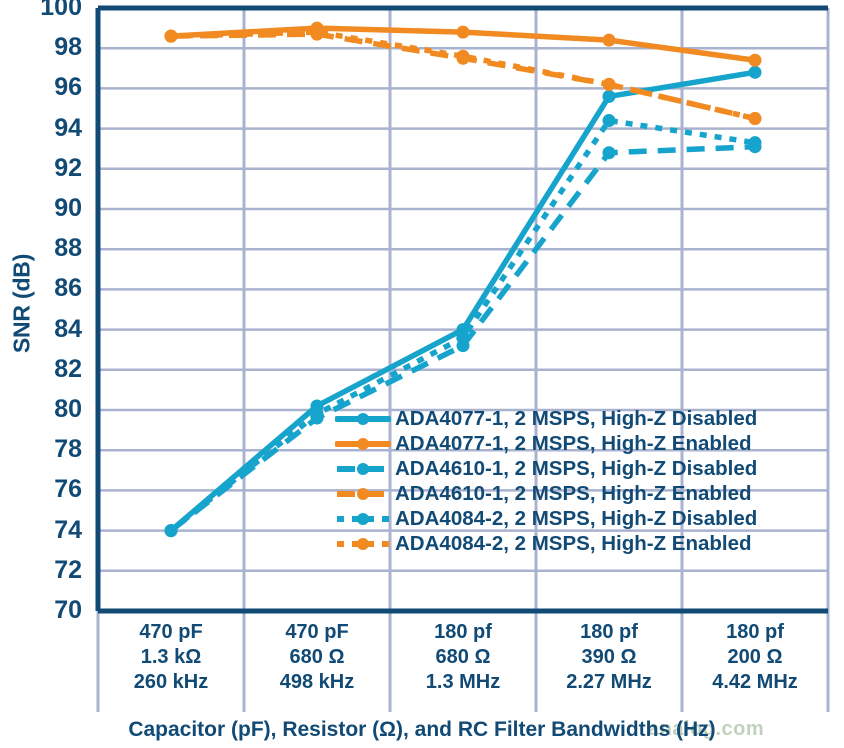  I want to click on x-tick-line: 2.27 MHz, so click(609, 682).